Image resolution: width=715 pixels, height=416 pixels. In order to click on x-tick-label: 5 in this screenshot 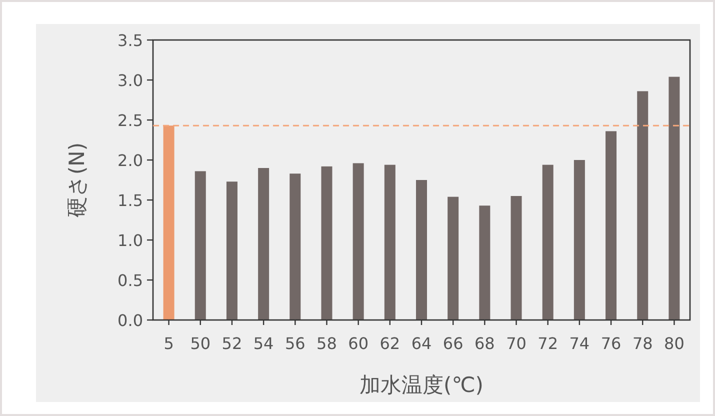, I will do `click(169, 343)`.